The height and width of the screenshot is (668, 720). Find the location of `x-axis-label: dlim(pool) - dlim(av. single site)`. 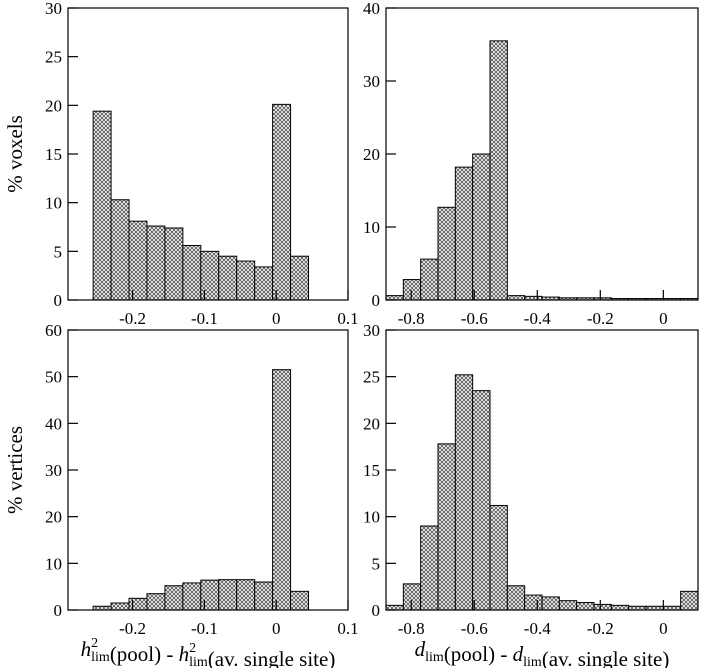

x-axis-label: dlim(pool) - dlim(av. single site) is located at coordinates (542, 652).